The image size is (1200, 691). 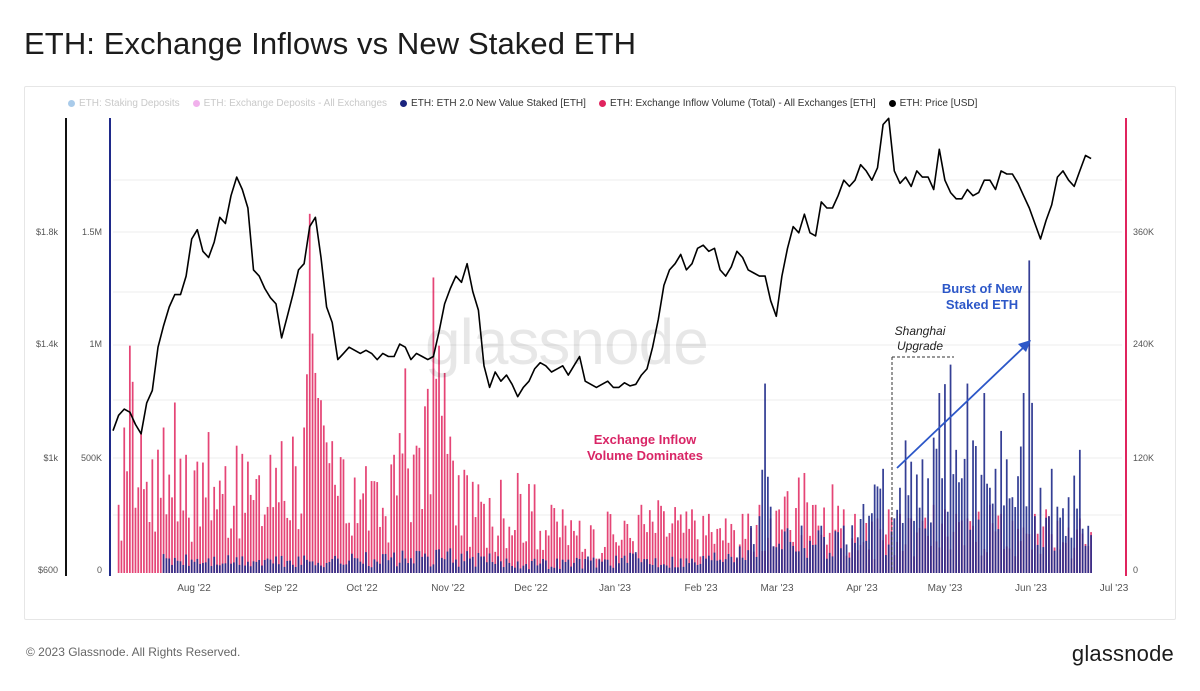 I want to click on trend-arrow-head-icon, so click(x=1024, y=346).